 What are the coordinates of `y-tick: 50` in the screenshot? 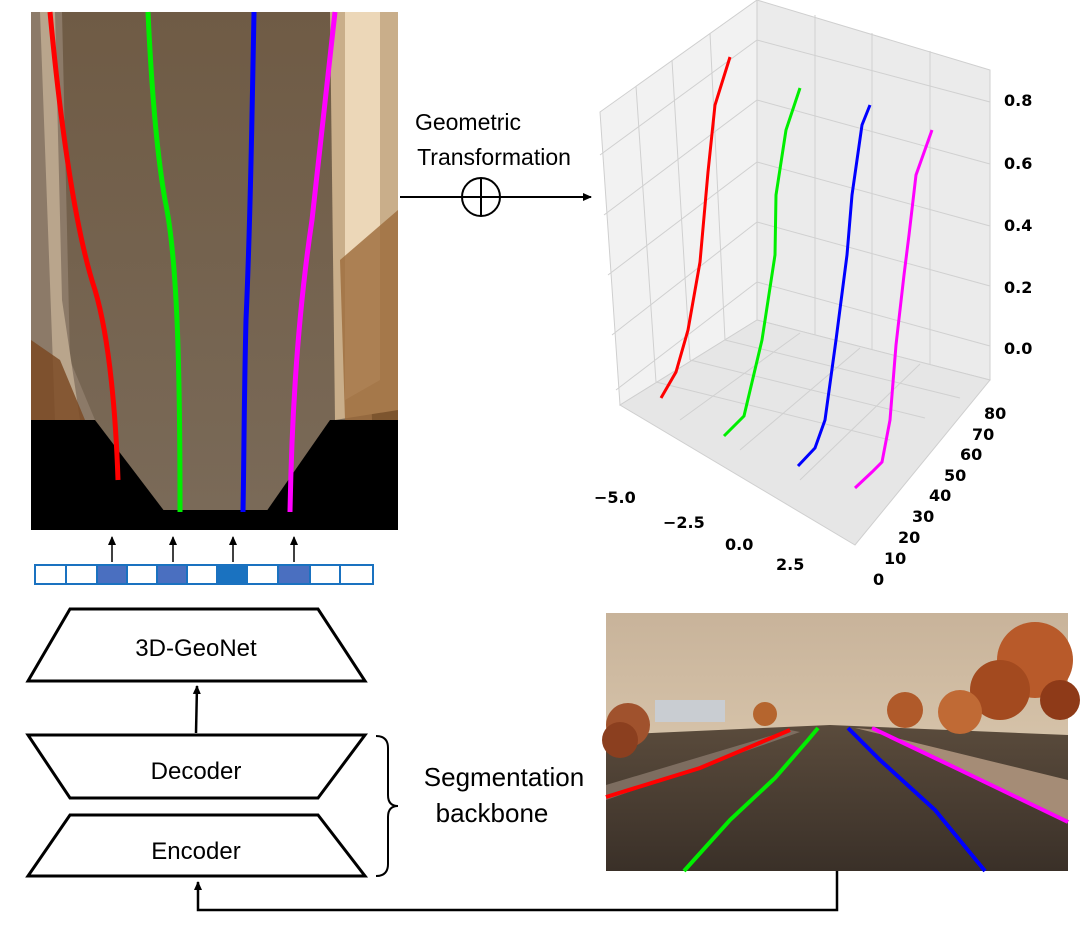 It's located at (955, 475).